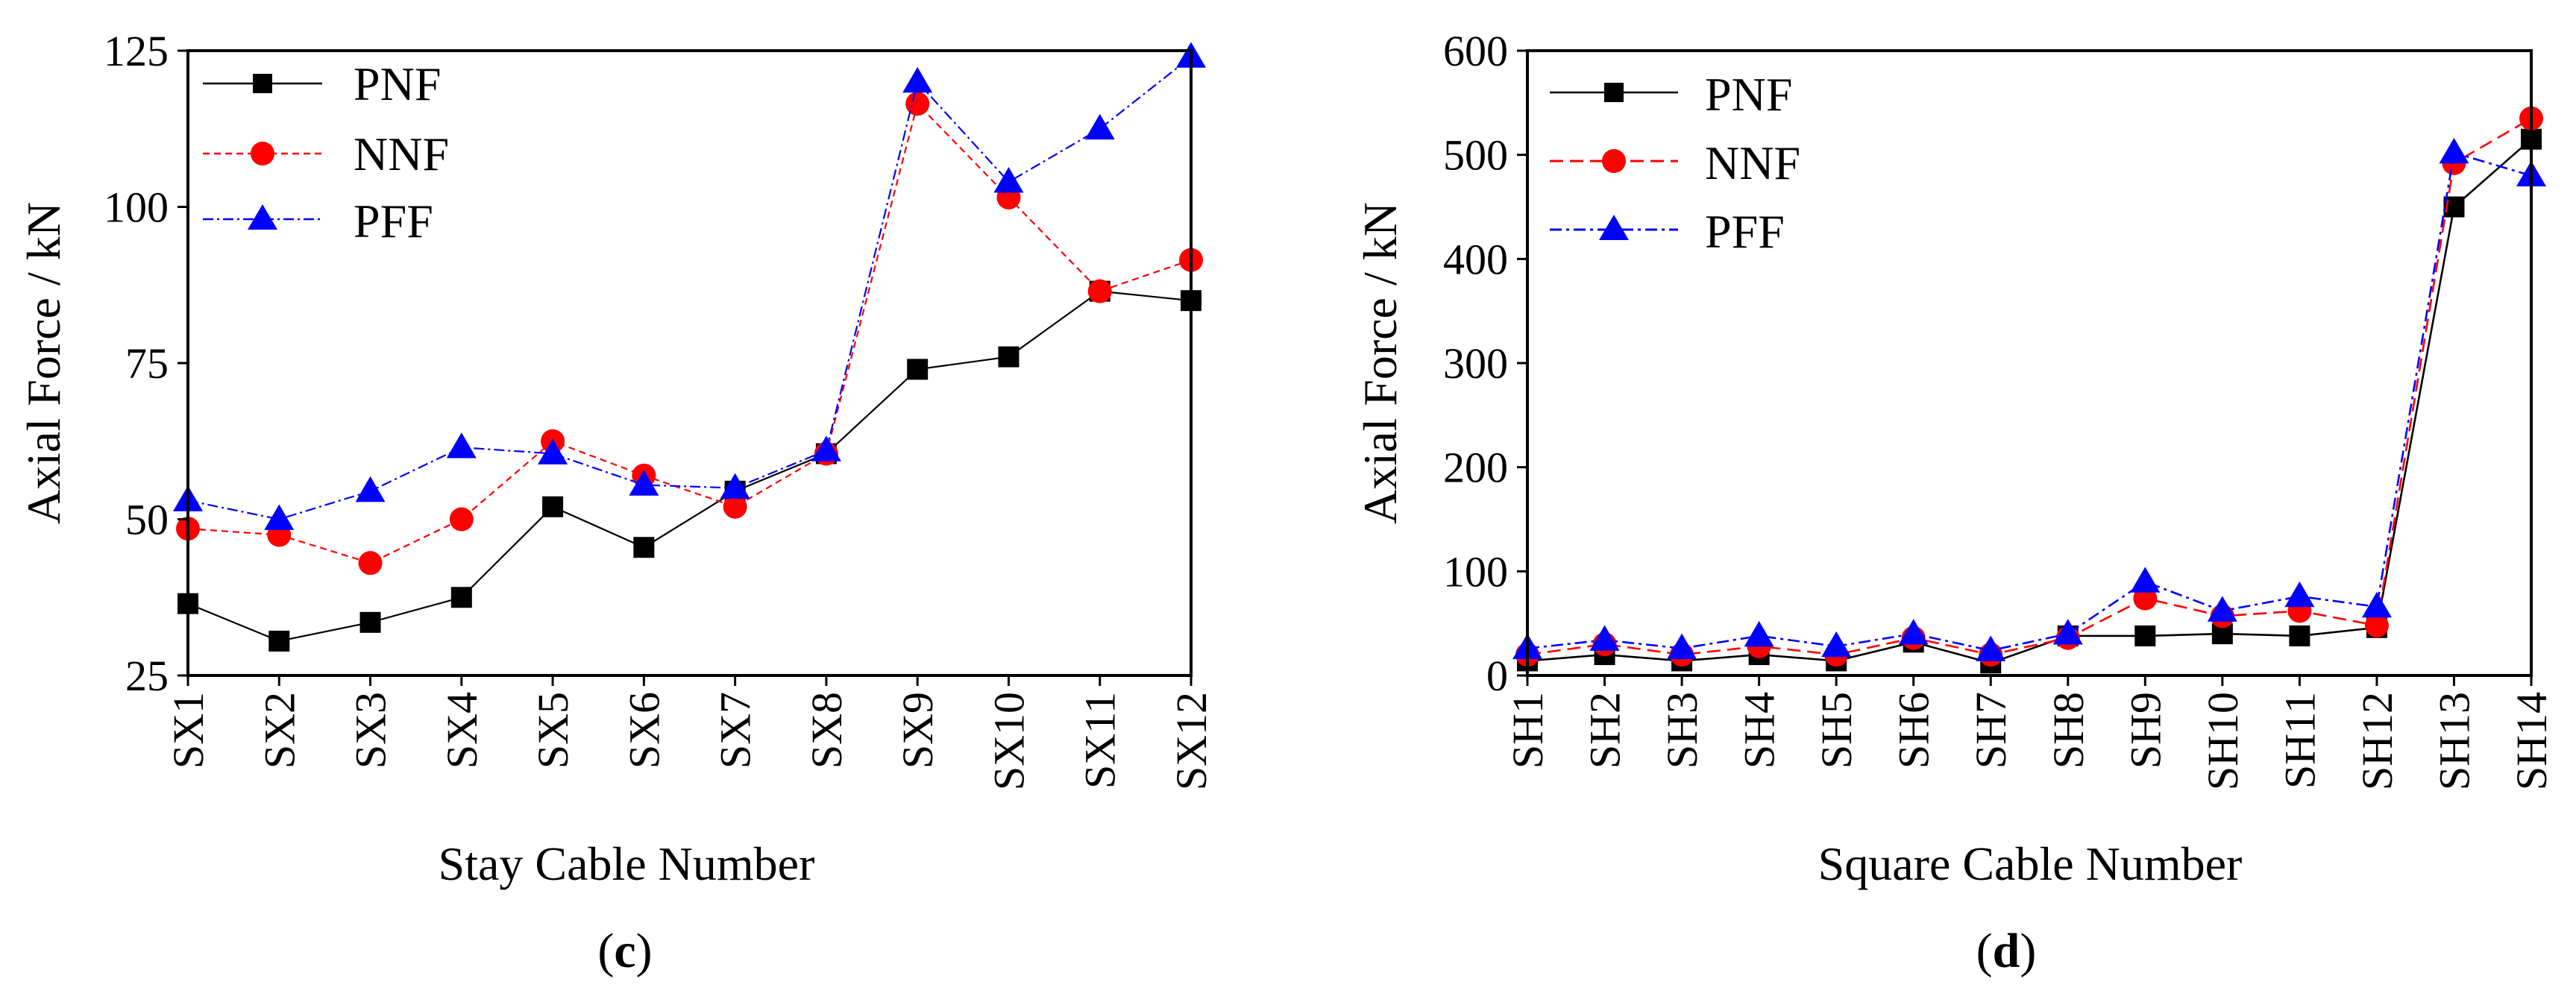 The image size is (2576, 1005). I want to click on panel-c-legend: PNF NNF PFF, so click(326, 152).